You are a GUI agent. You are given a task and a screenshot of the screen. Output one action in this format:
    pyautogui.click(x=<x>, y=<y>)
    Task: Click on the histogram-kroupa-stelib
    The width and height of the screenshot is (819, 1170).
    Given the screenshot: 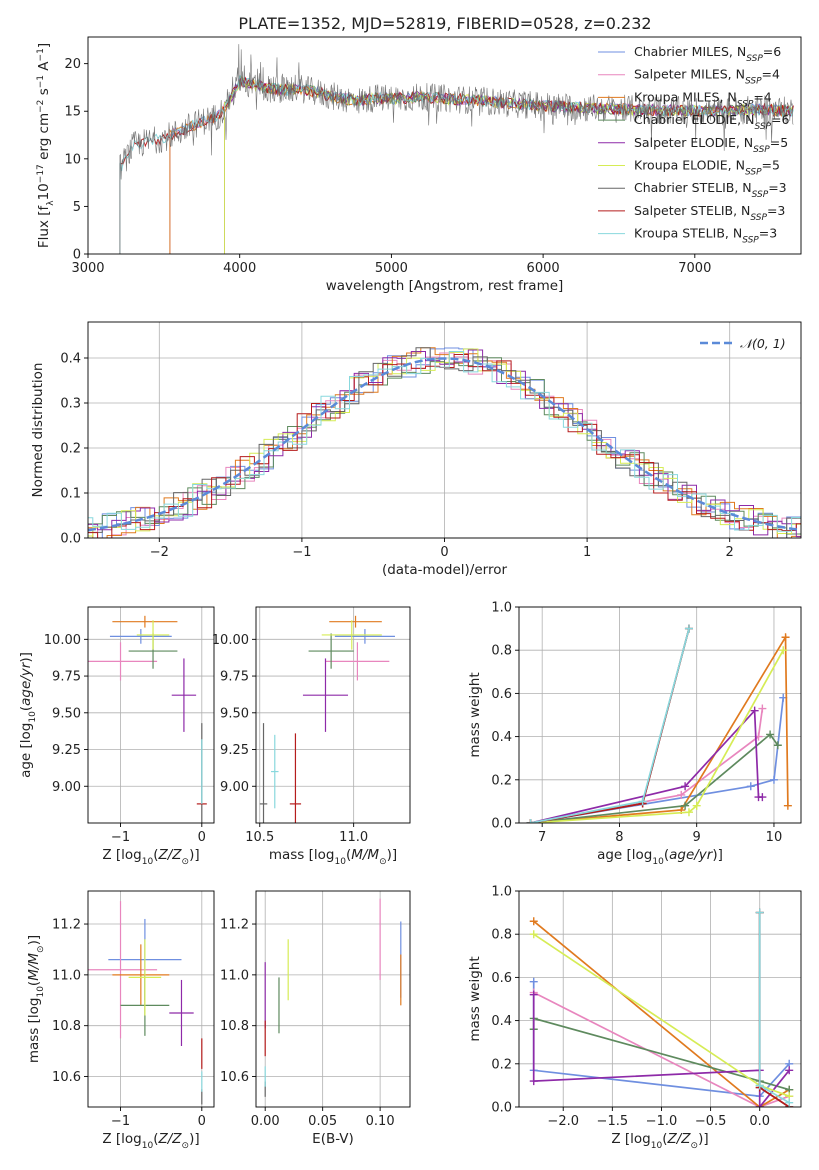 What is the action you would take?
    pyautogui.click(x=444, y=441)
    